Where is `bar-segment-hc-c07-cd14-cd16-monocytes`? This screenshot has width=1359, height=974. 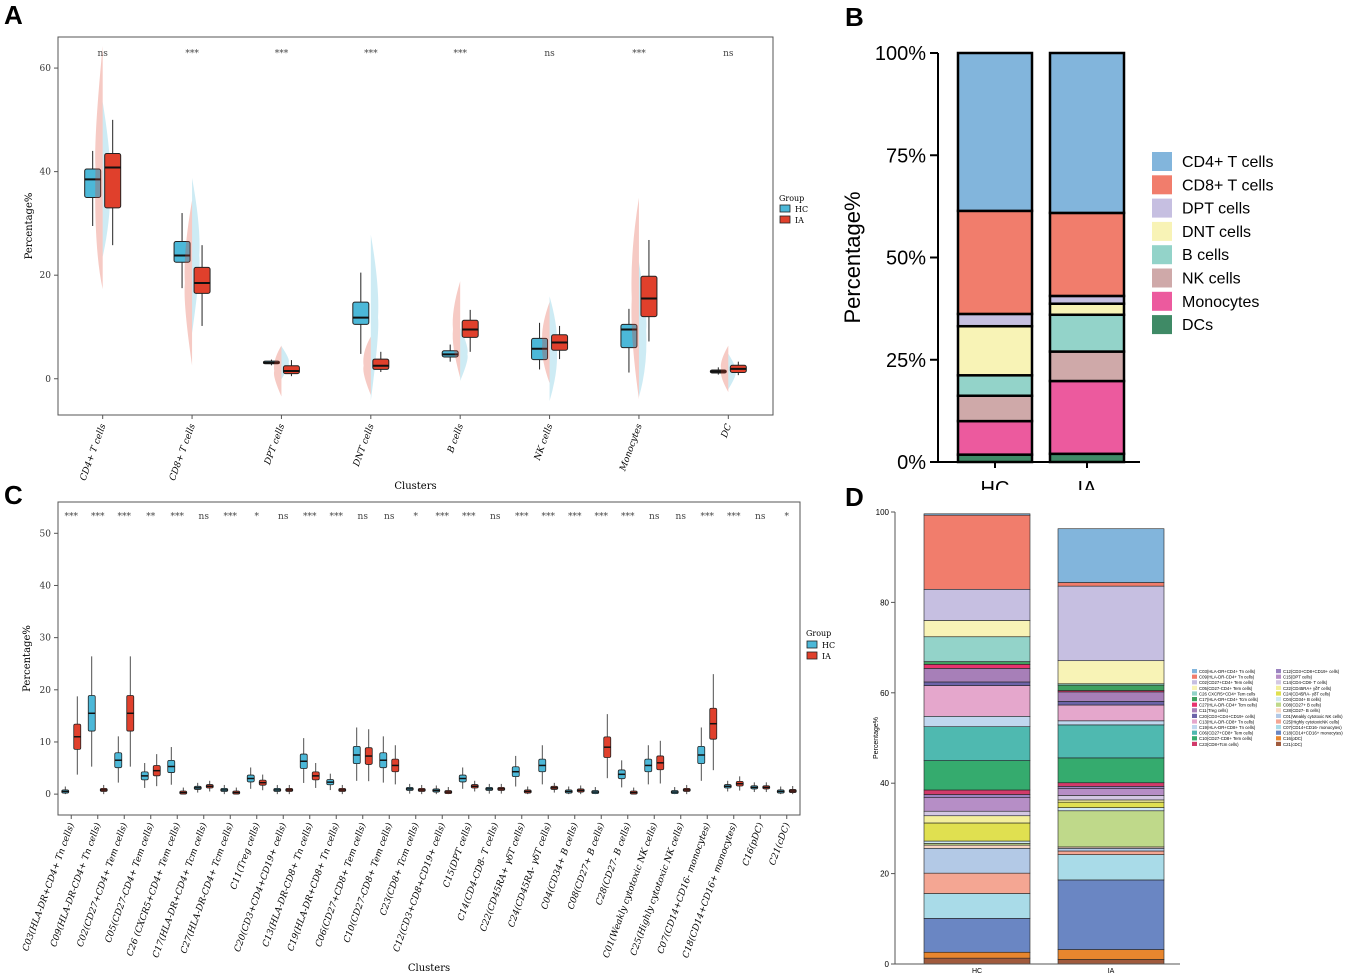
bar-segment-hc-c07-cd14-cd16-monocytes is located at coordinates (977, 906).